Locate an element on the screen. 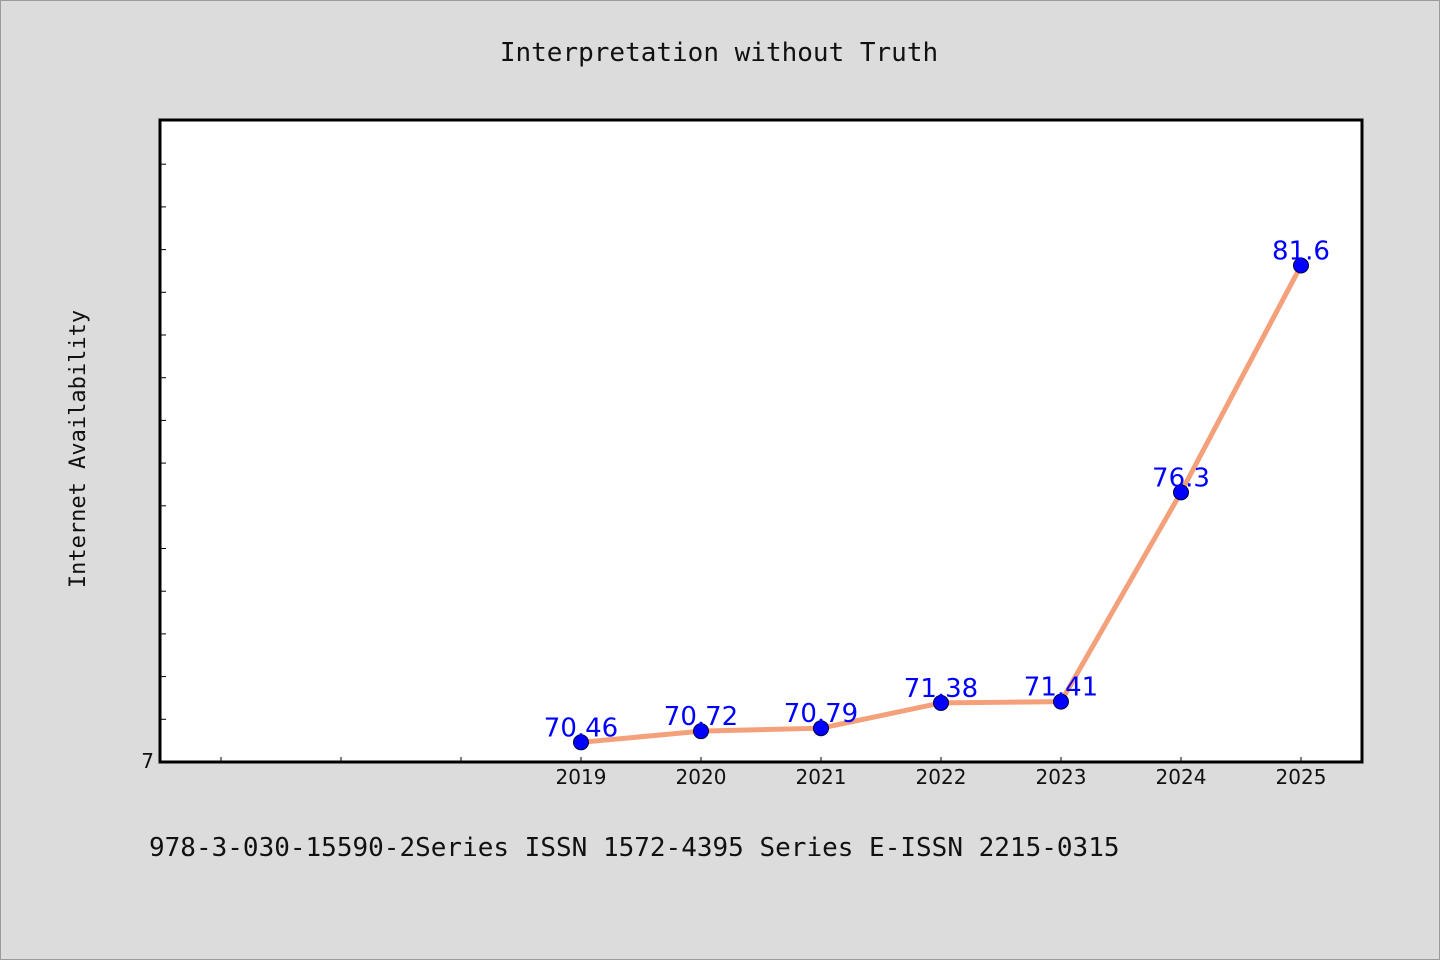 The image size is (1440, 960). x-tick-label: 2020 is located at coordinates (701, 777).